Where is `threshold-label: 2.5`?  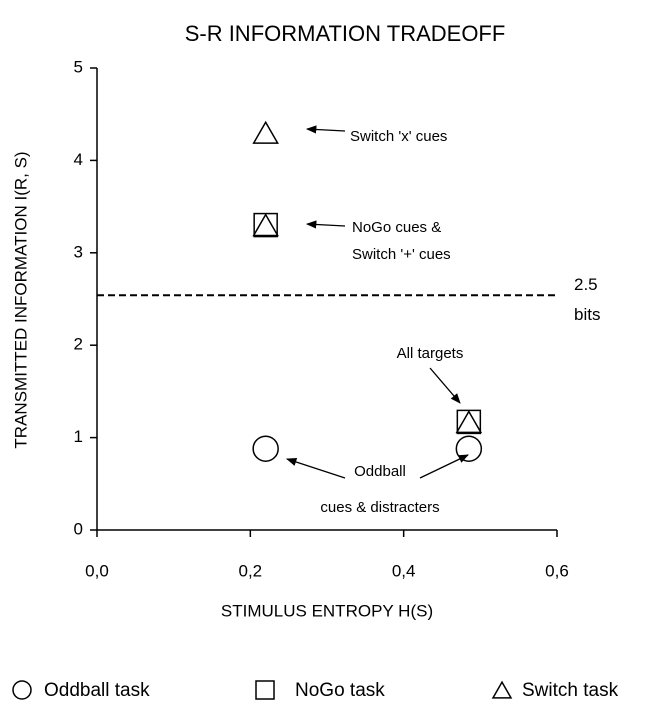 threshold-label: 2.5 is located at coordinates (586, 284).